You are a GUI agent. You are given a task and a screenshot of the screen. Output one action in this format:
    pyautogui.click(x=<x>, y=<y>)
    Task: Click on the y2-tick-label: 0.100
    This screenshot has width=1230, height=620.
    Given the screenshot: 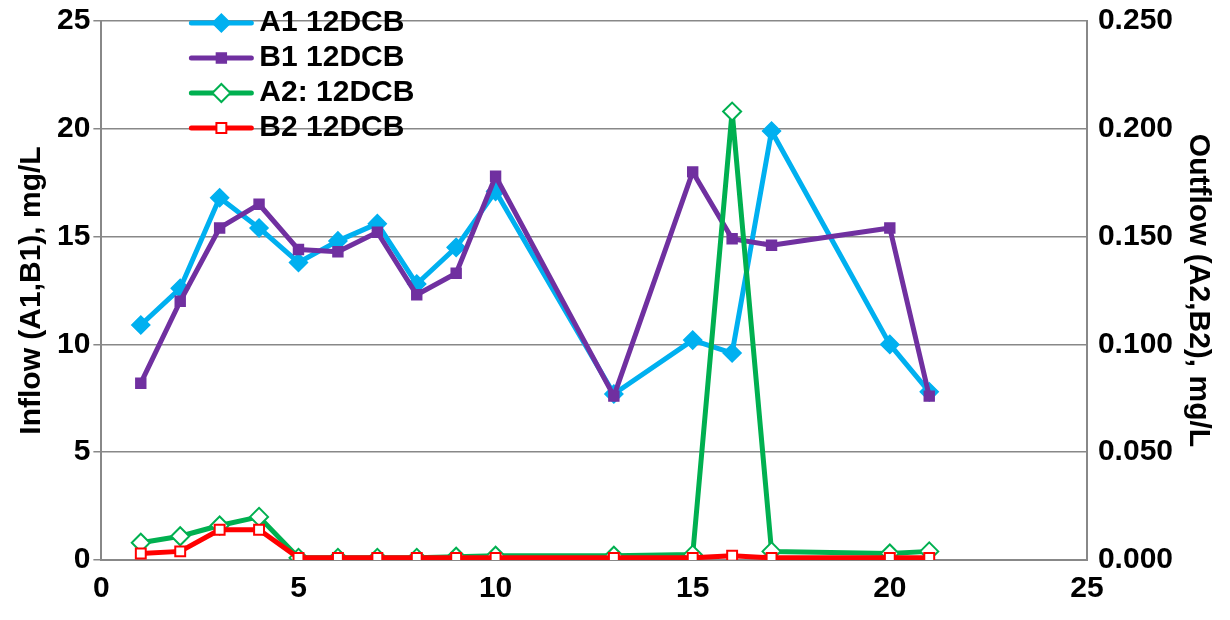 What is the action you would take?
    pyautogui.click(x=1135, y=342)
    